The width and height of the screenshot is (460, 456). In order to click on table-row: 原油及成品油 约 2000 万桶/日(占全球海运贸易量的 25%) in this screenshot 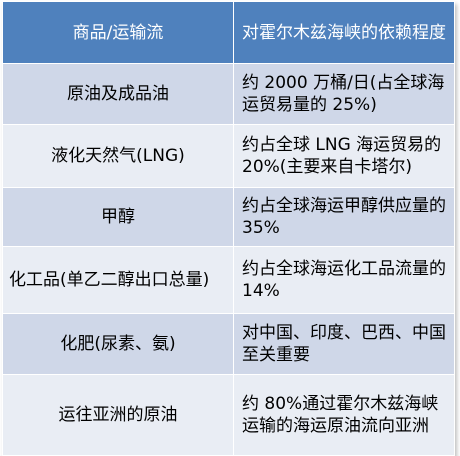, I will do `click(228, 94)`.